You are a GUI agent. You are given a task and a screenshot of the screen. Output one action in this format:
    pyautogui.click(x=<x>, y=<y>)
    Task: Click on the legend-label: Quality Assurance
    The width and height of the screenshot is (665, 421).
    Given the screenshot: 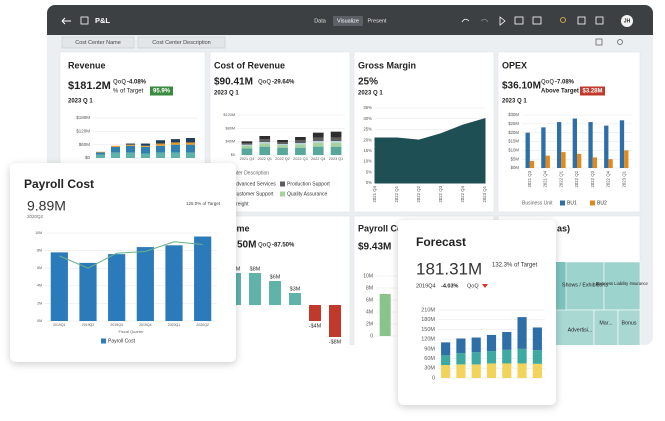 What is the action you would take?
    pyautogui.click(x=307, y=194)
    